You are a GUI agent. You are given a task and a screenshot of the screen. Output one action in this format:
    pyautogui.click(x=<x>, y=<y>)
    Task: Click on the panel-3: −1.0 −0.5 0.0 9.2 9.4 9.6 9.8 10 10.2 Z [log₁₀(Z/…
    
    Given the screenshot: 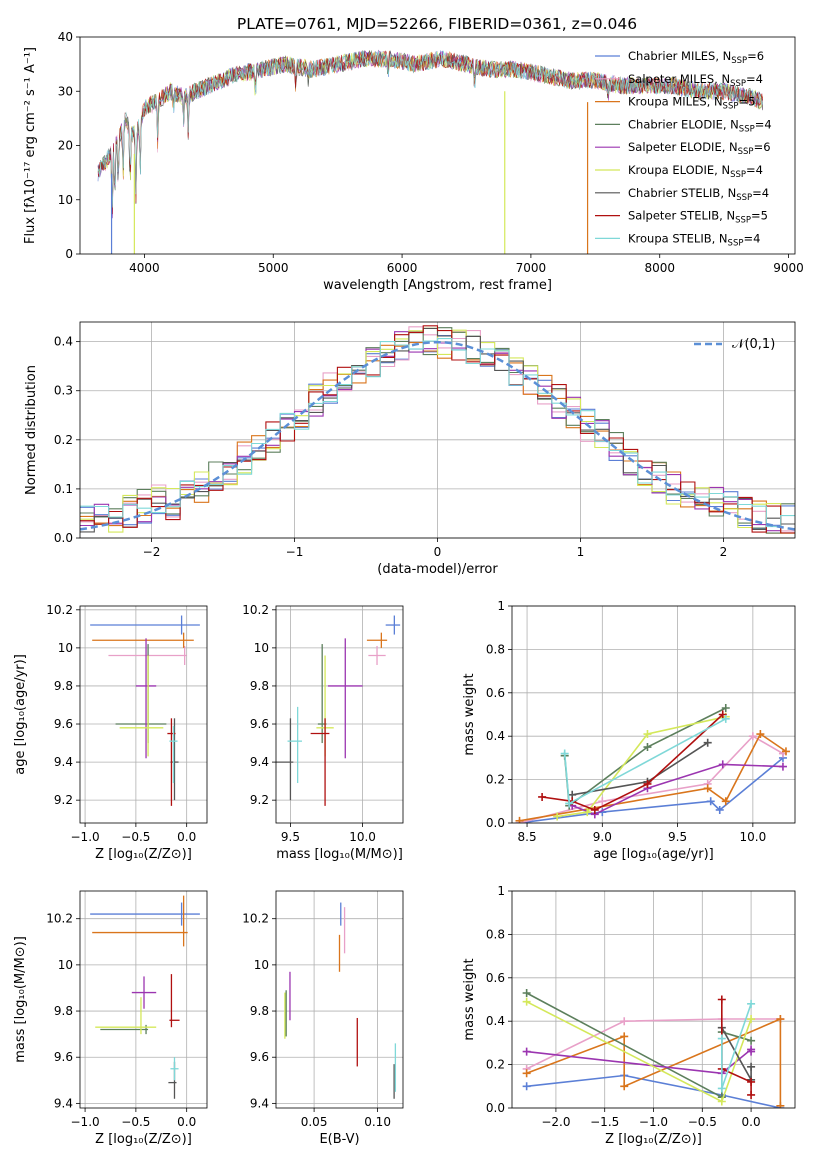 What is the action you would take?
    pyautogui.click(x=110, y=732)
    